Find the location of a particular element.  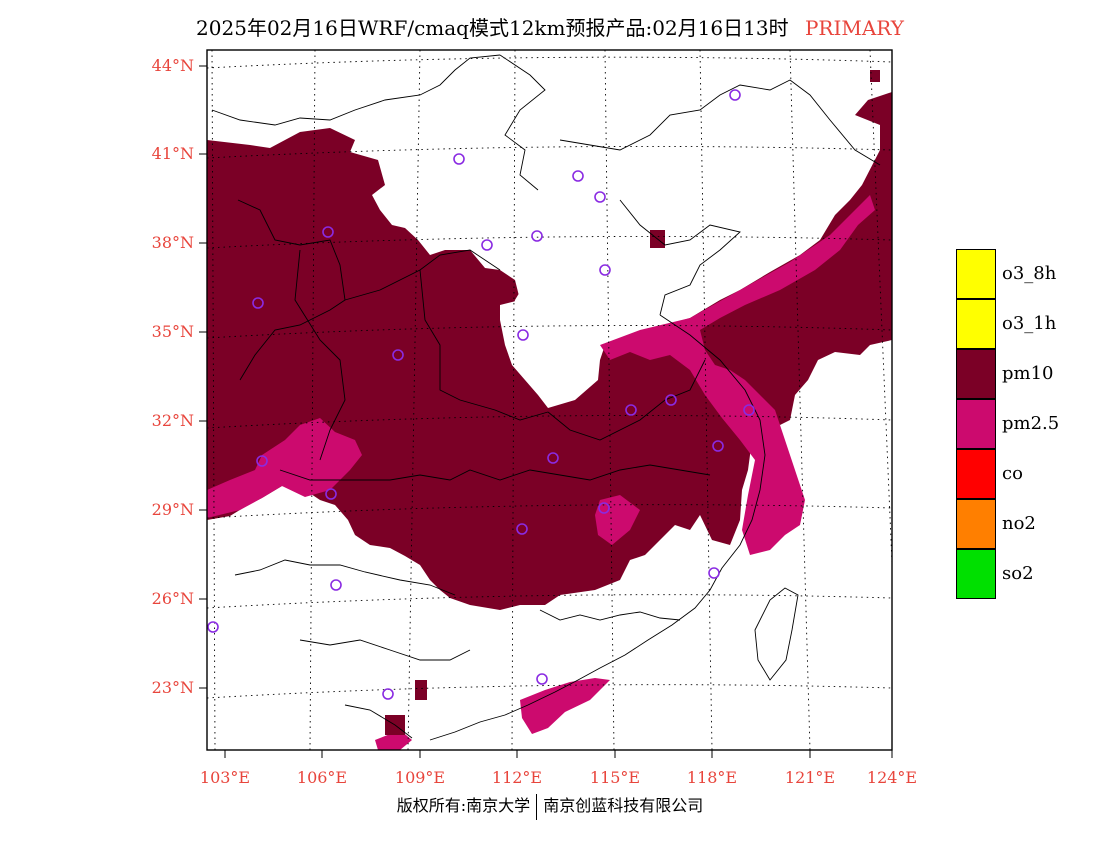

lat-label: 29°N is located at coordinates (172, 509).